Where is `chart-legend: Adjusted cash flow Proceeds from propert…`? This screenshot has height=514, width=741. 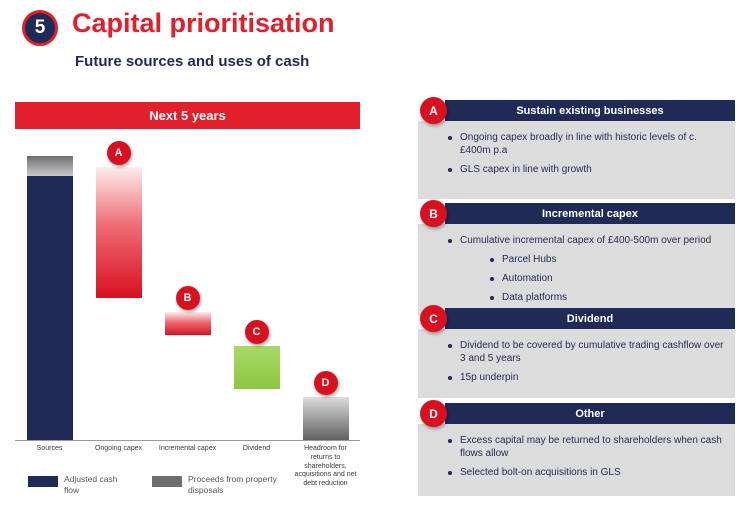 chart-legend: Adjusted cash flow Proceeds from propert… is located at coordinates (155, 484).